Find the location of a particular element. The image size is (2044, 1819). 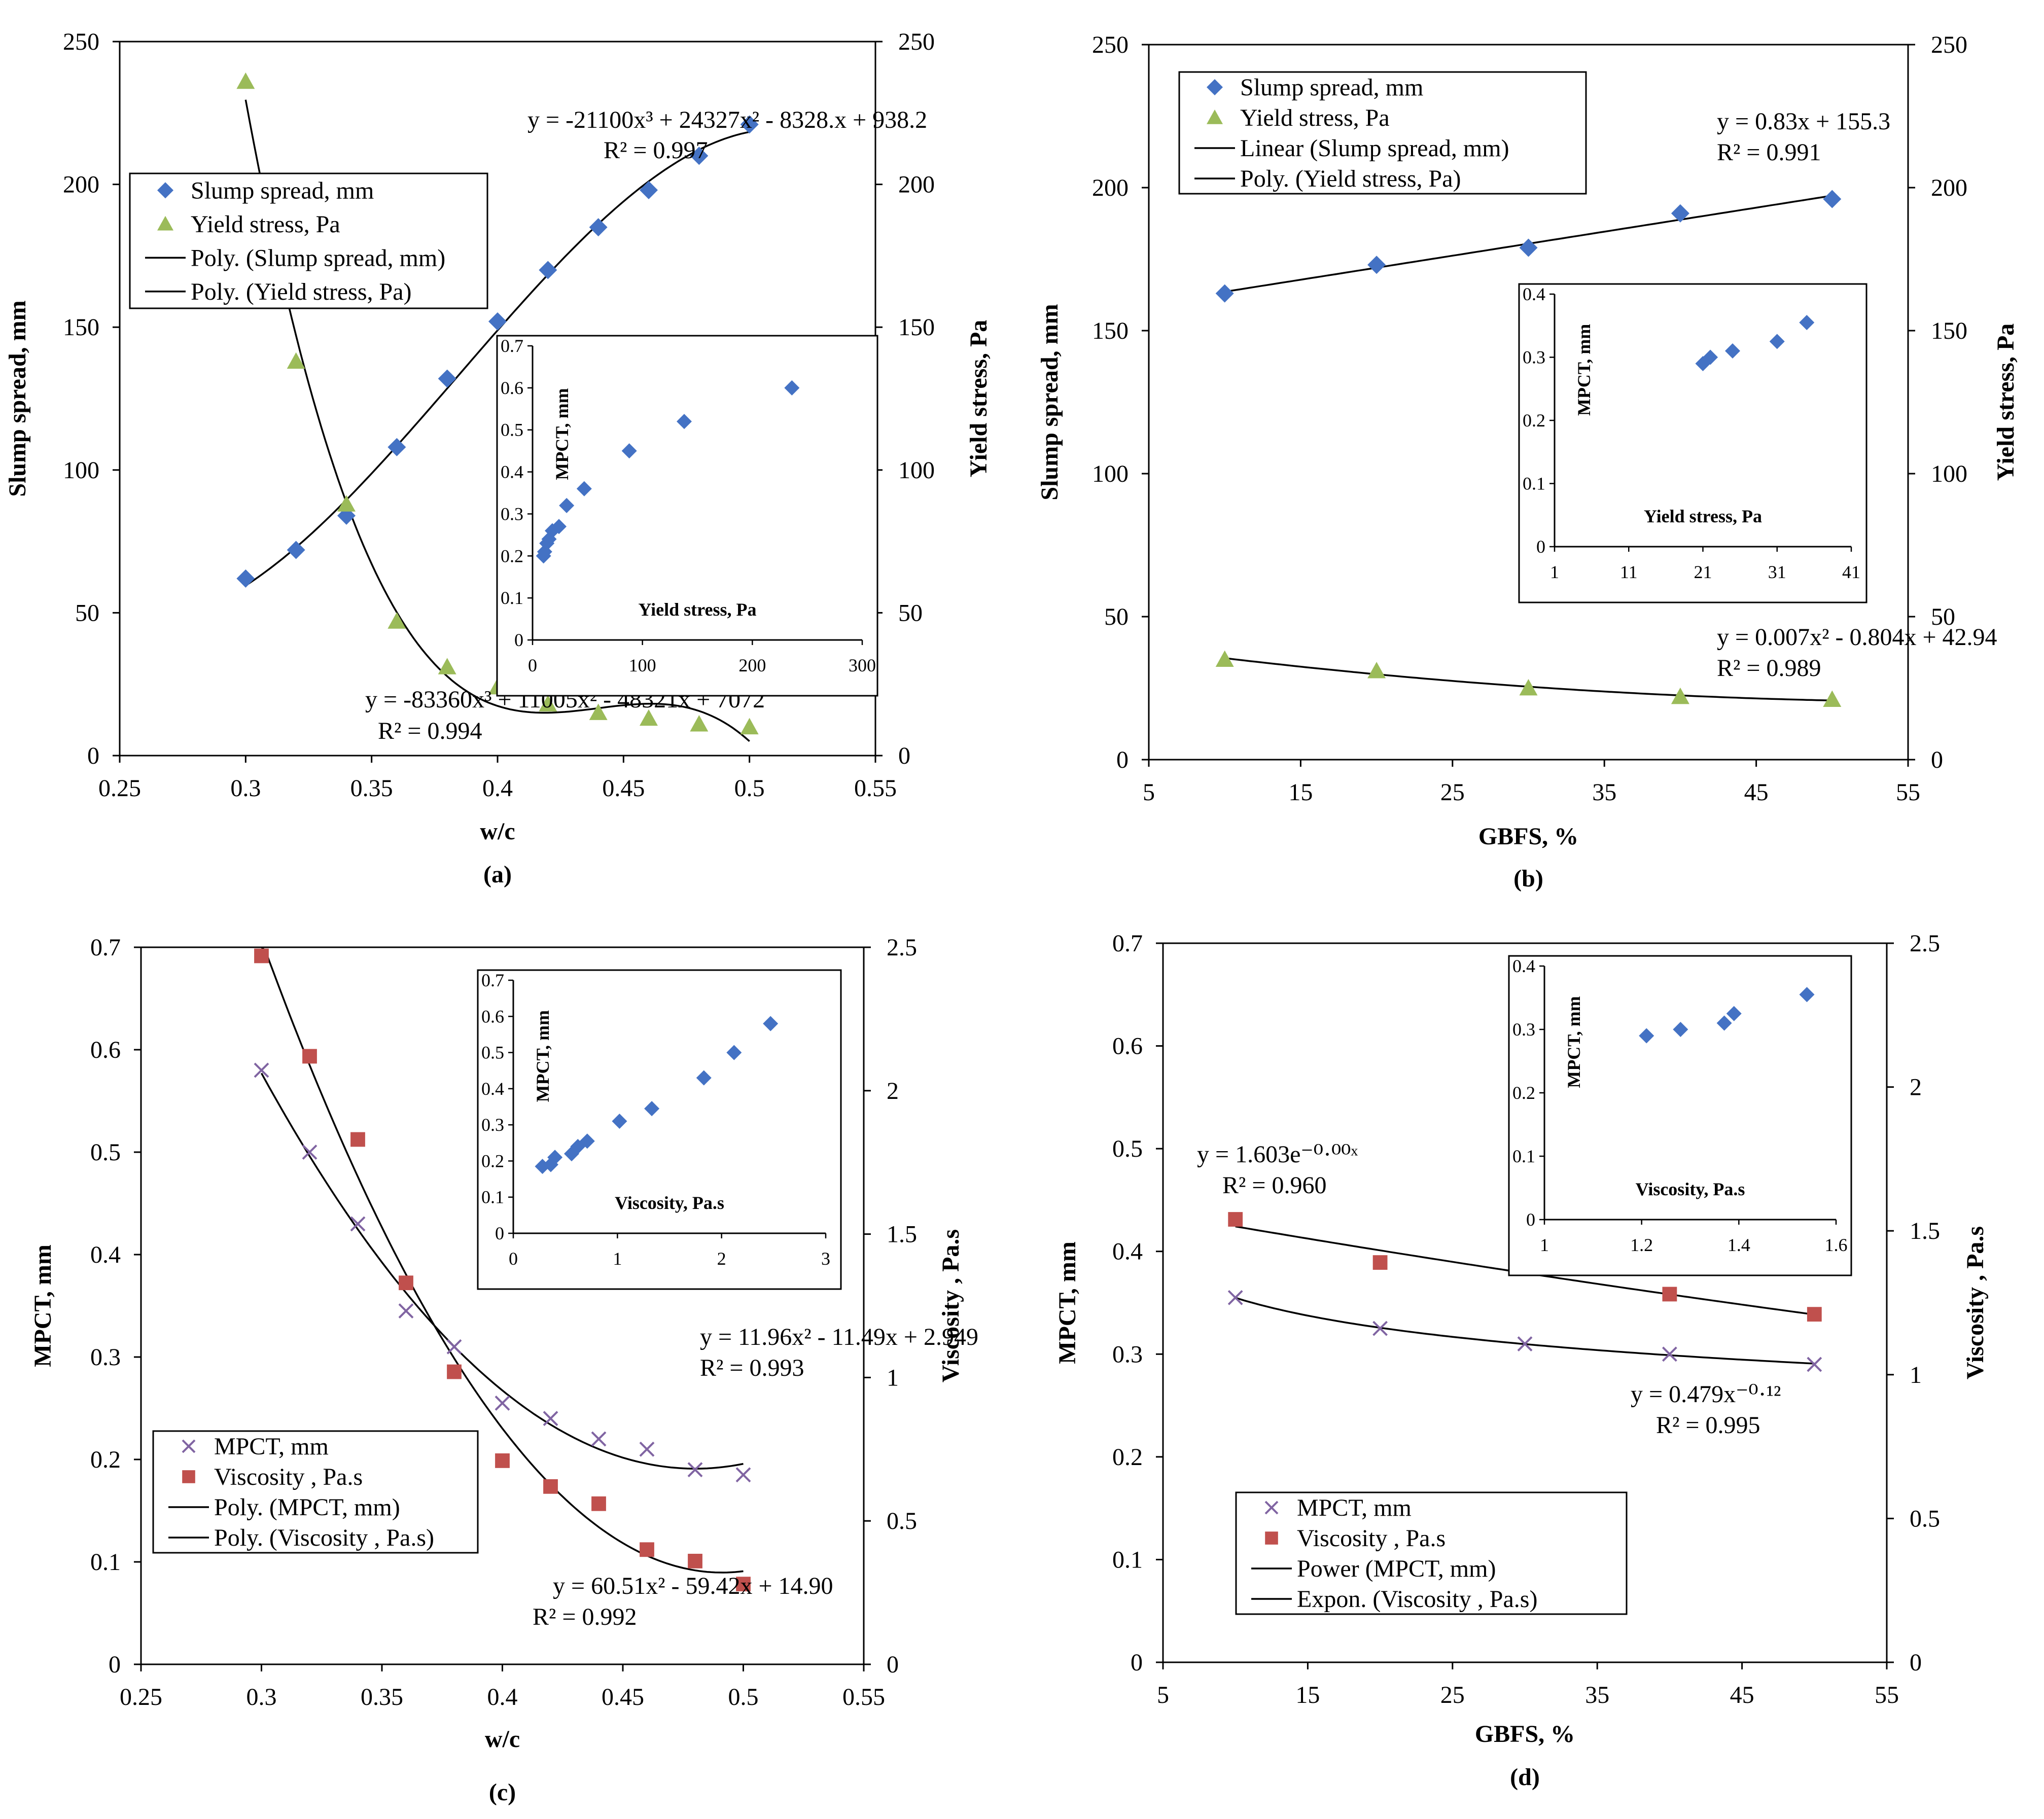

y2-tick-label: 150 is located at coordinates (916, 328).